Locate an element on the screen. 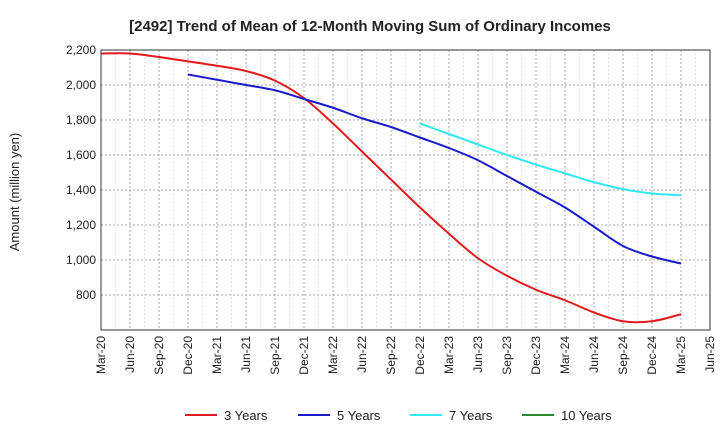 Image resolution: width=720 pixels, height=440 pixels. legend-label-3-years: 3 Years is located at coordinates (246, 415).